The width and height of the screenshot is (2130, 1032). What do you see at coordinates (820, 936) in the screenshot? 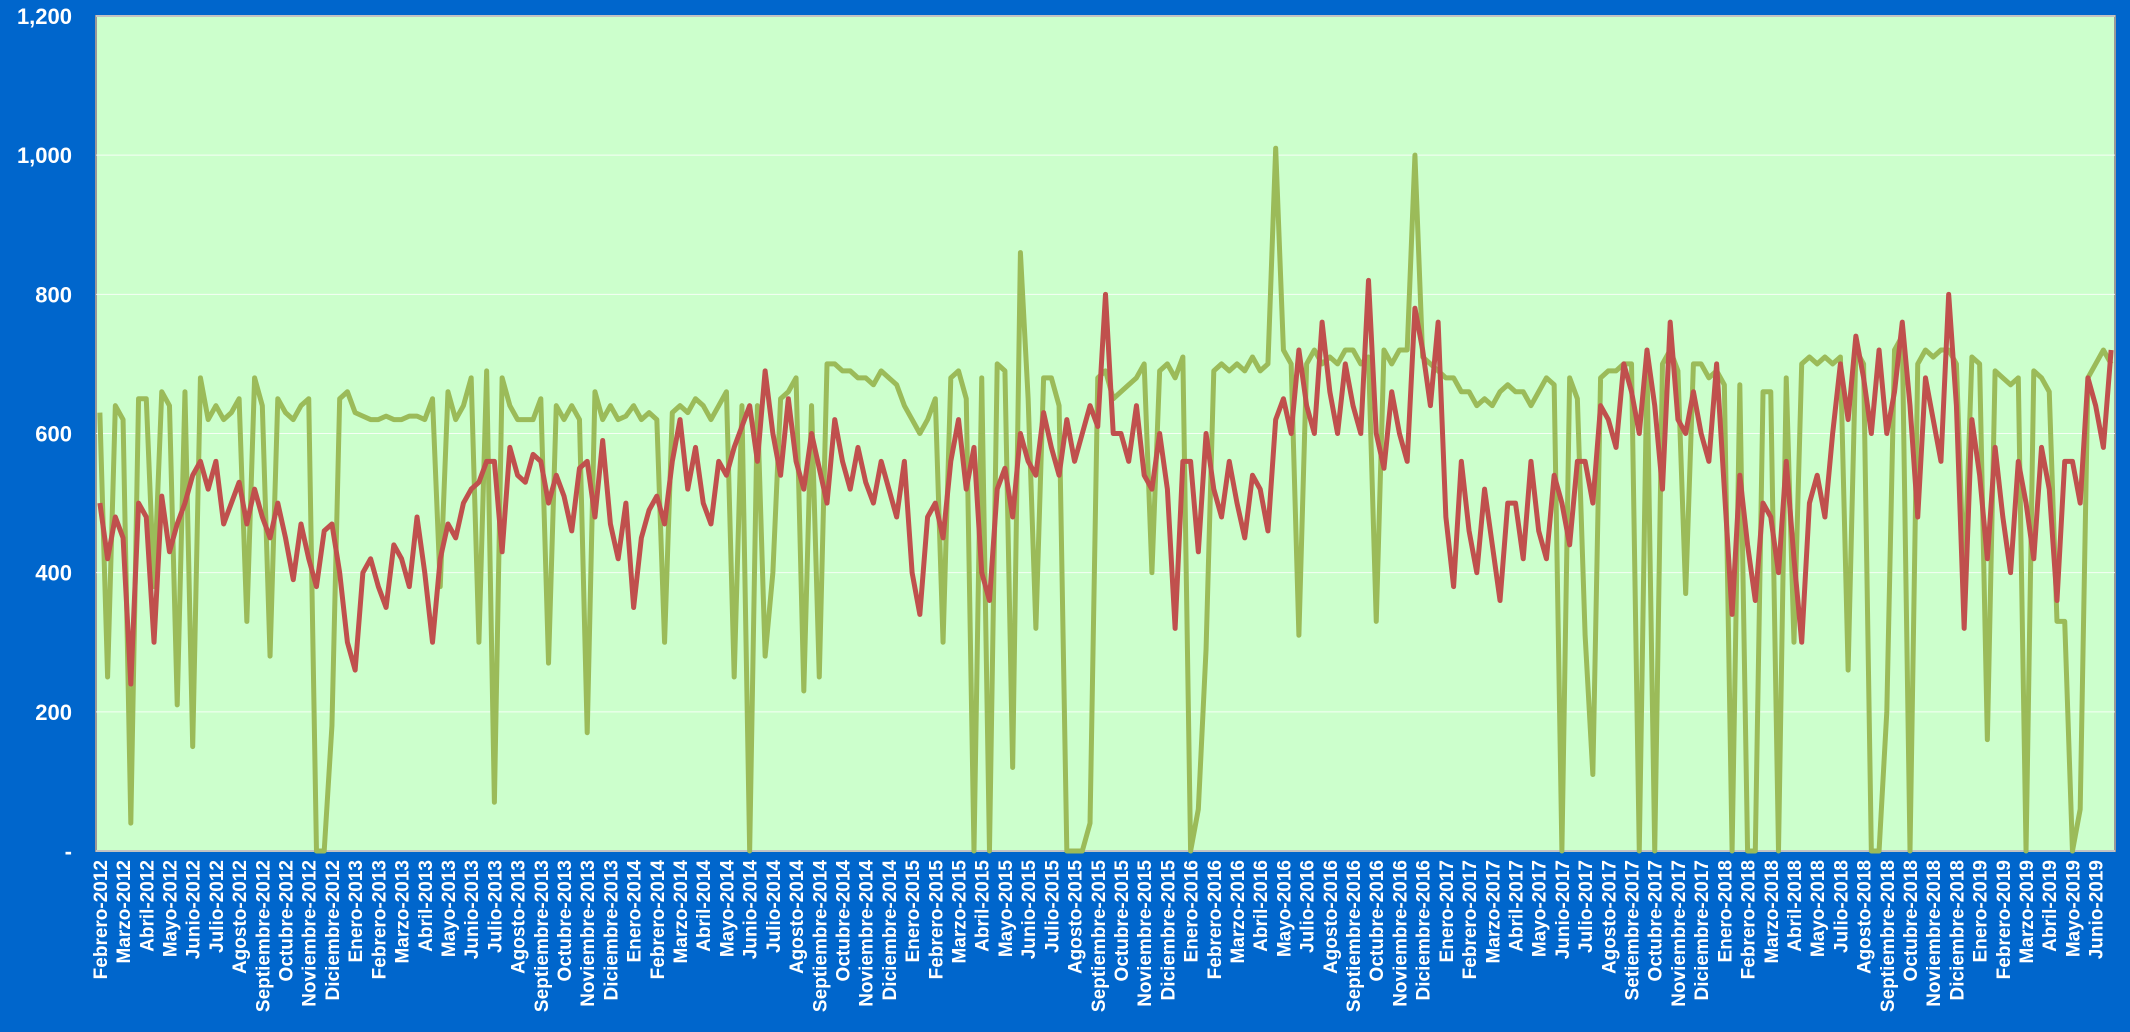
I see `x-tick-label: Septiembre-2014` at bounding box center [820, 936].